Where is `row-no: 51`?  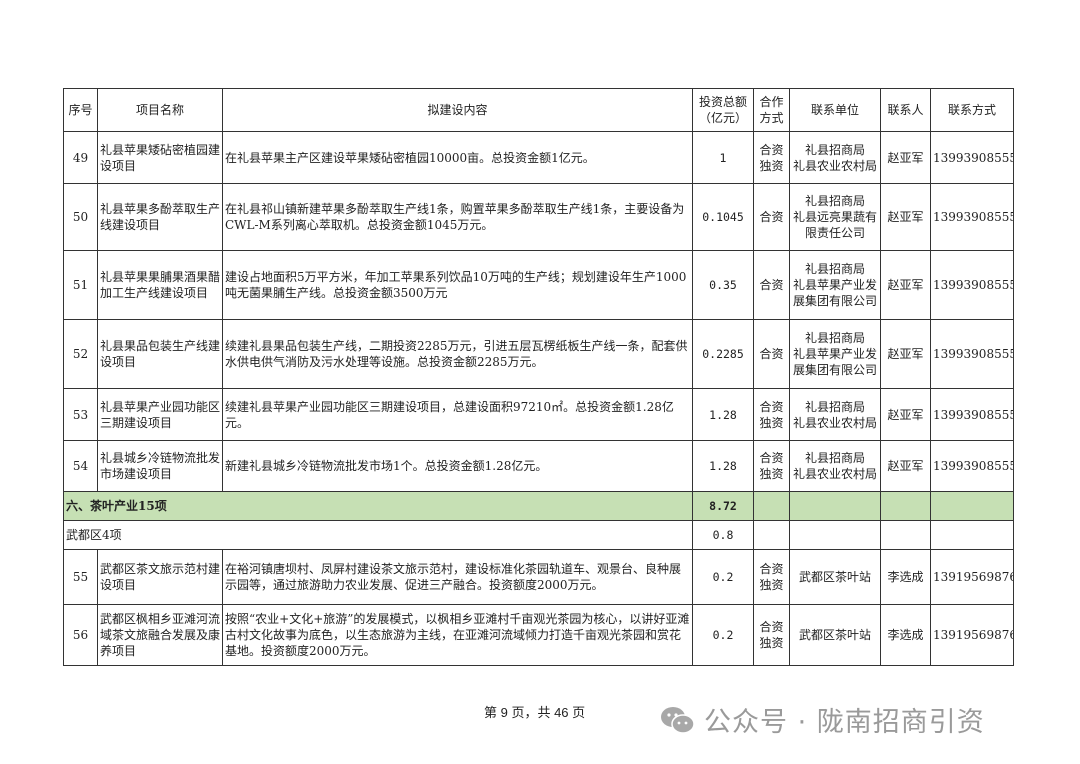
row-no: 51 is located at coordinates (80, 285).